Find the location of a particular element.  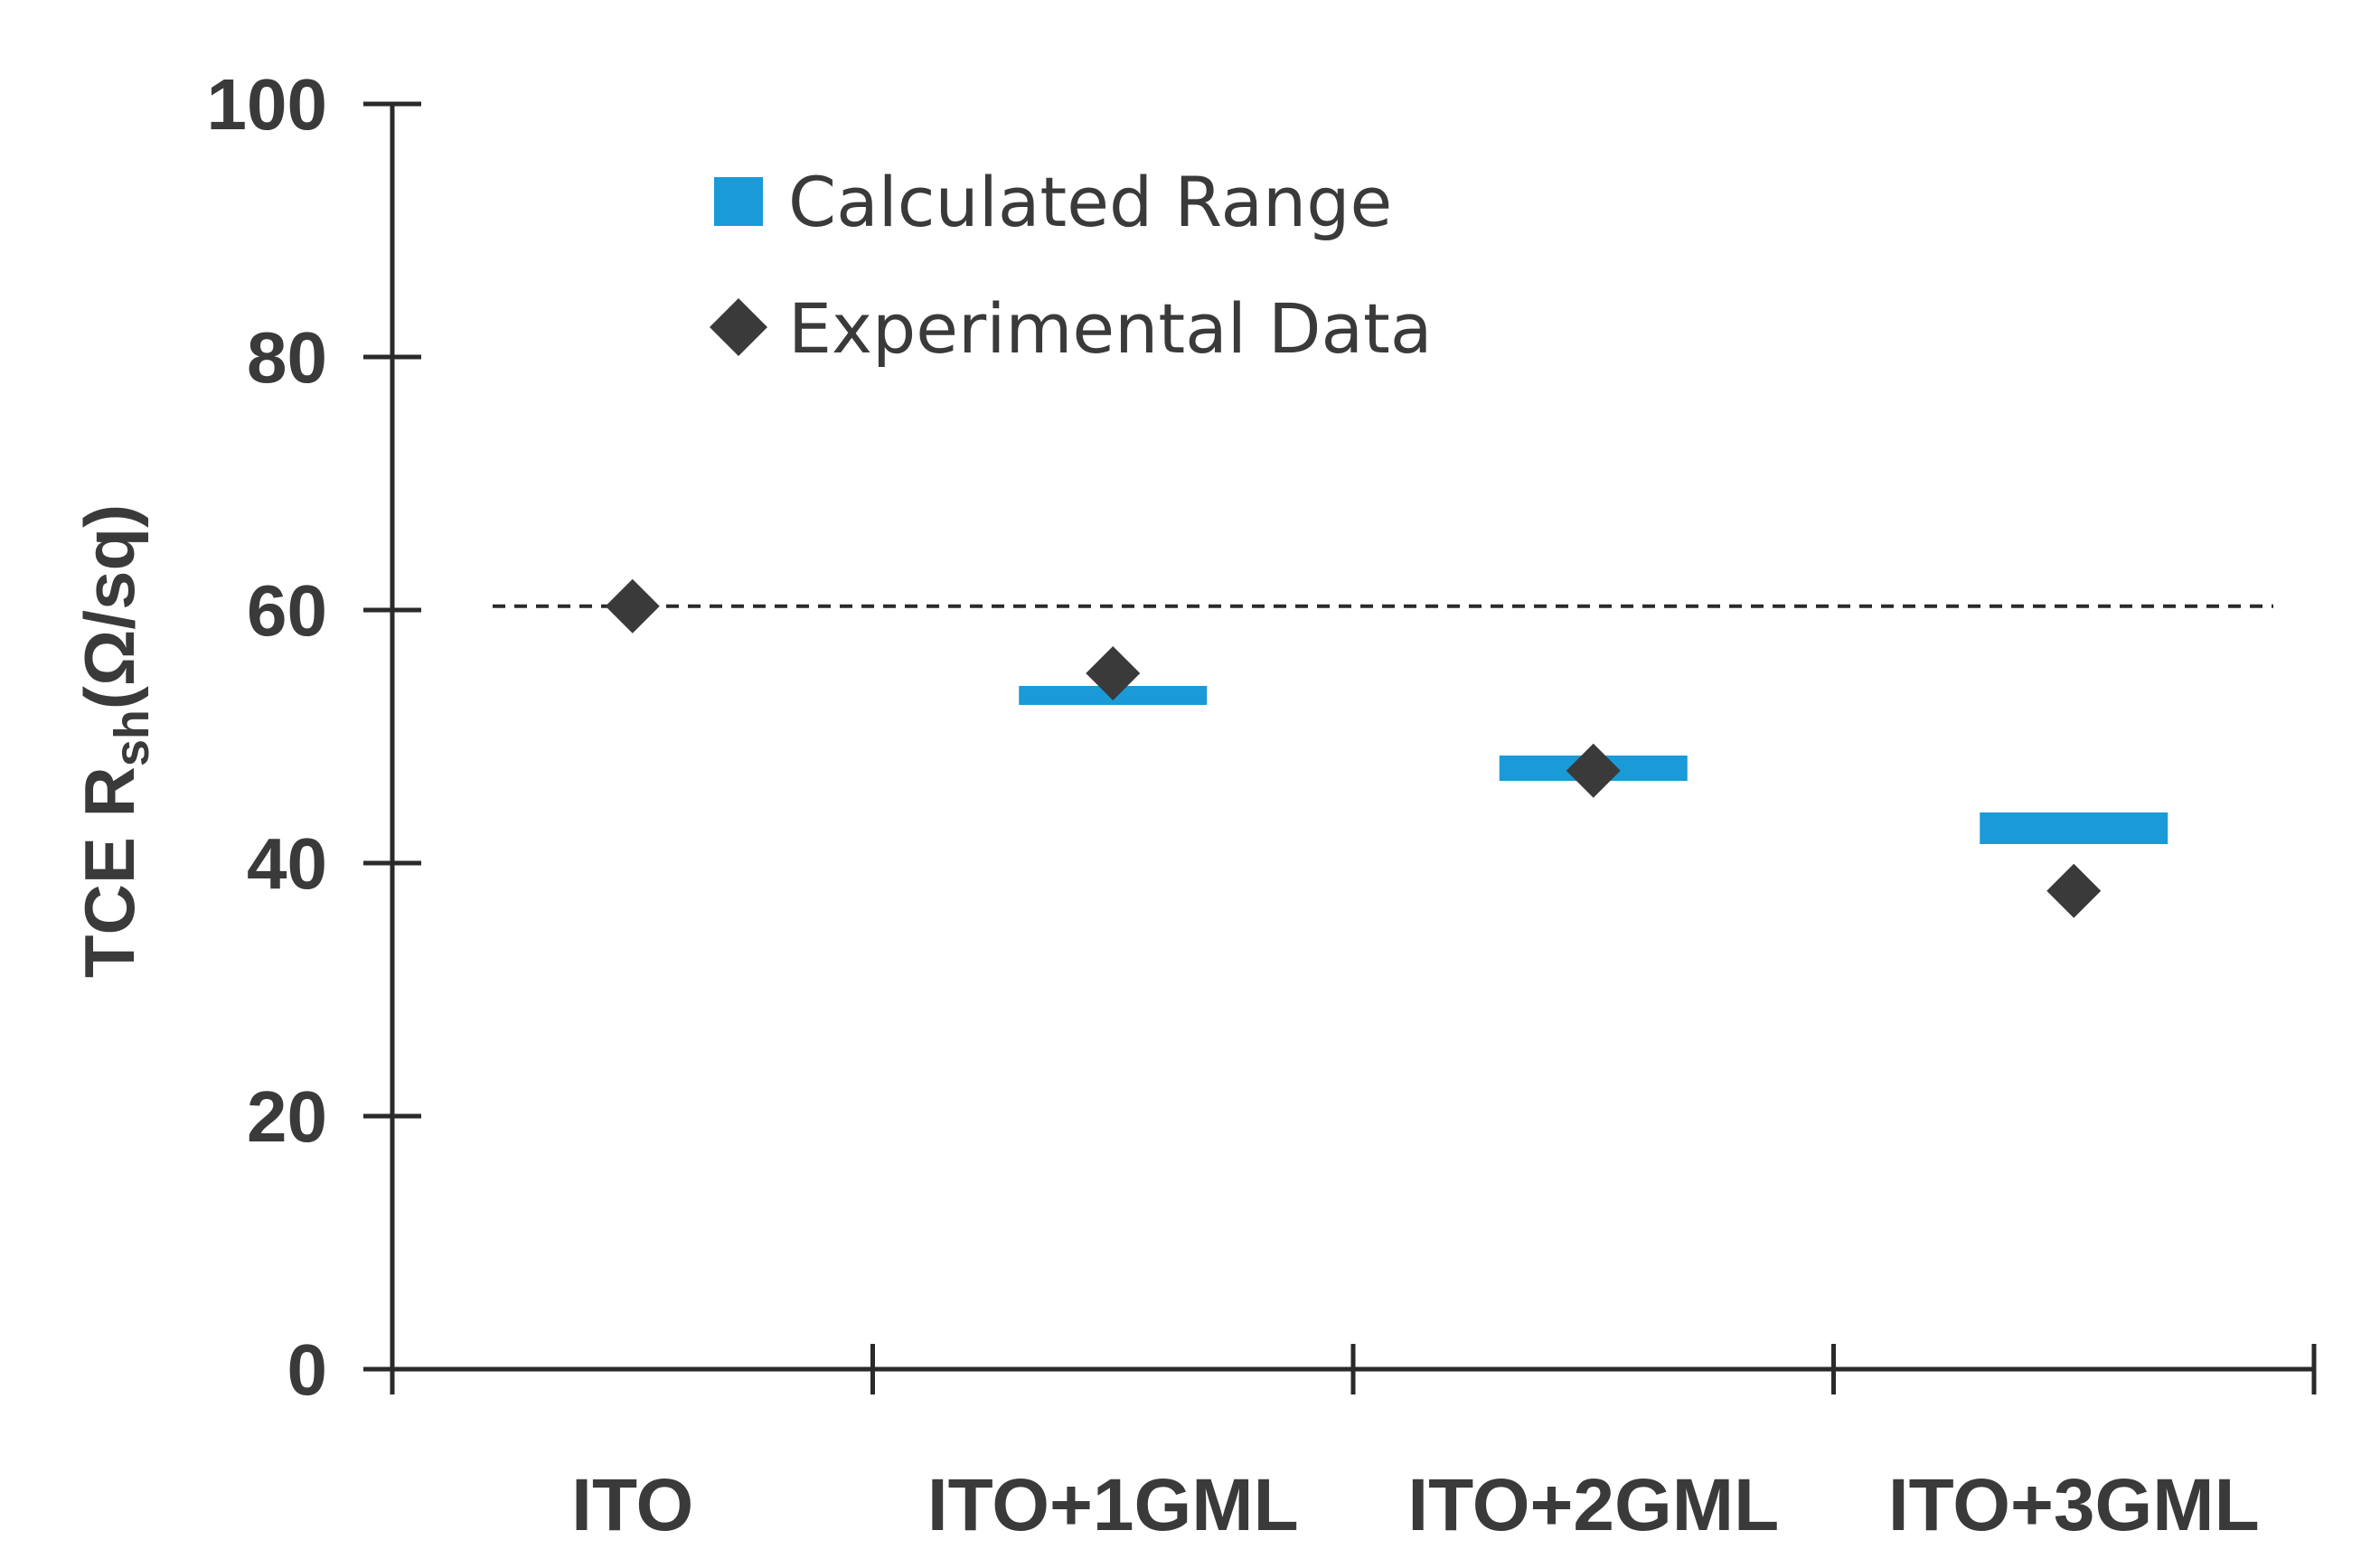

legend-label-experimental-data: Experimental Data is located at coordinates (1110, 328).